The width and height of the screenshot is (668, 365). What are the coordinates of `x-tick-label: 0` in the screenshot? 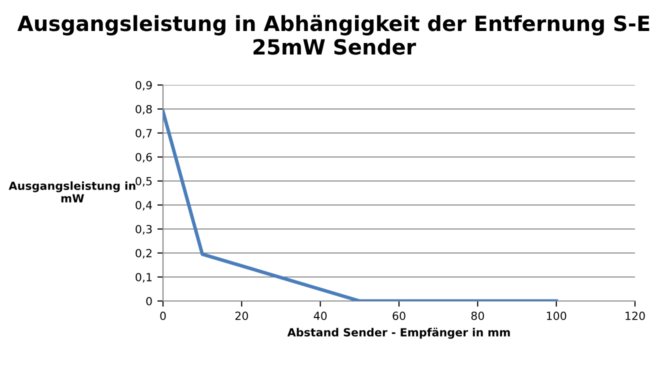 It's located at (163, 316).